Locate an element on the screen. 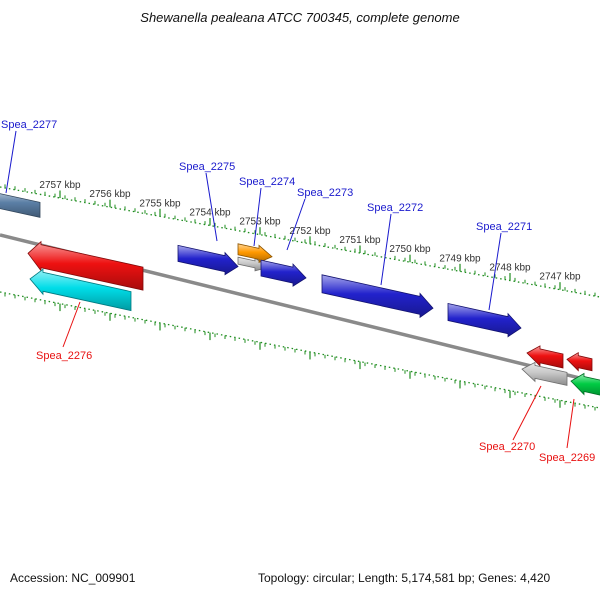 This screenshot has height=600, width=600. gene-label-spea_2270: Spea_2270 is located at coordinates (507, 447).